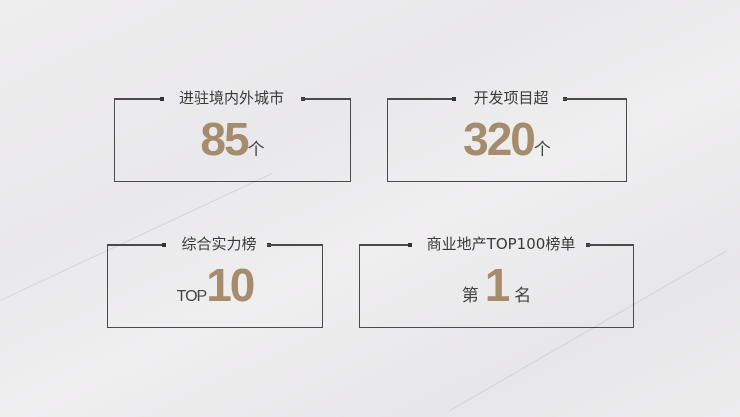 The height and width of the screenshot is (417, 740). Describe the element at coordinates (523, 296) in the screenshot. I see `stat-unit: 名` at that location.